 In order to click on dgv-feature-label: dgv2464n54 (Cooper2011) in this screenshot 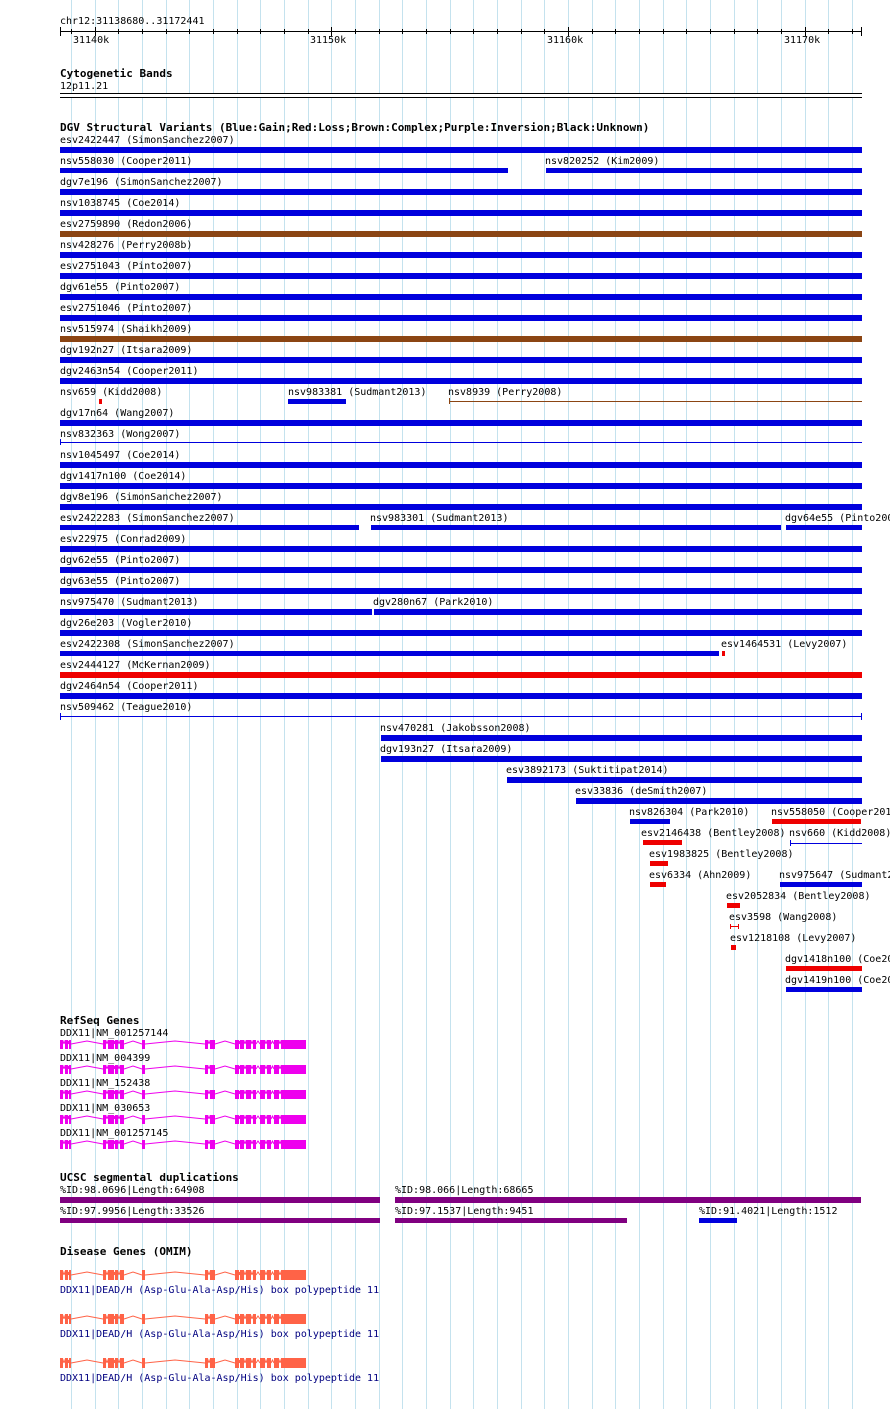, I will do `click(129, 686)`.